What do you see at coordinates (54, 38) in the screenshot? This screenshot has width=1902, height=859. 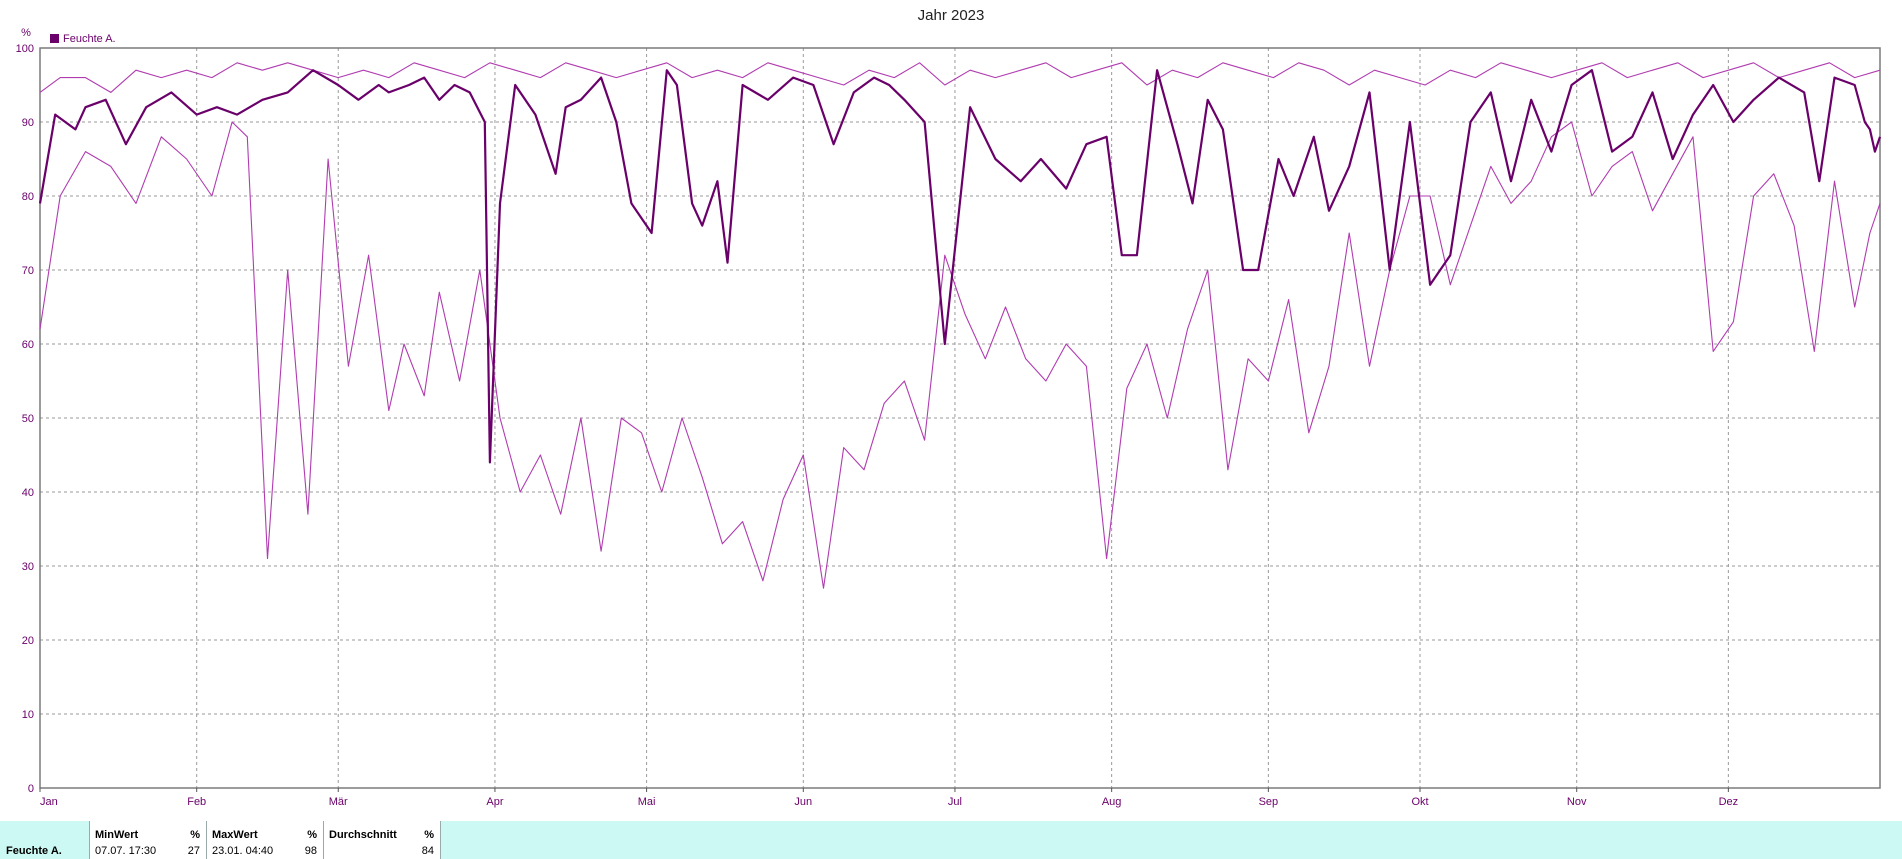 I see `legend-swatch` at bounding box center [54, 38].